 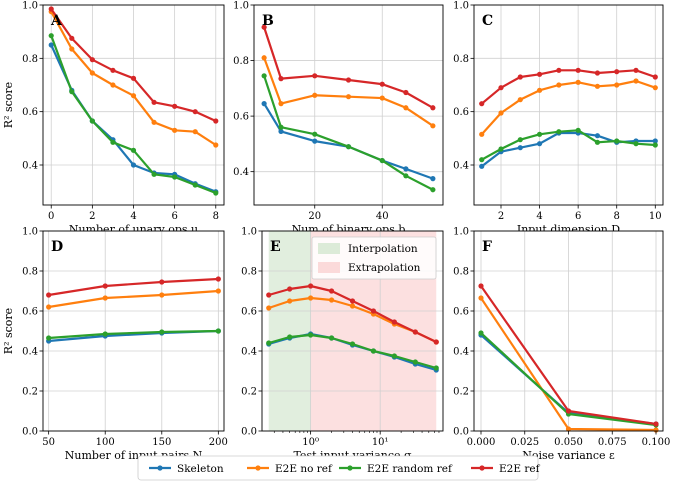 I want to click on x-tick-label: 8, so click(x=216, y=216).